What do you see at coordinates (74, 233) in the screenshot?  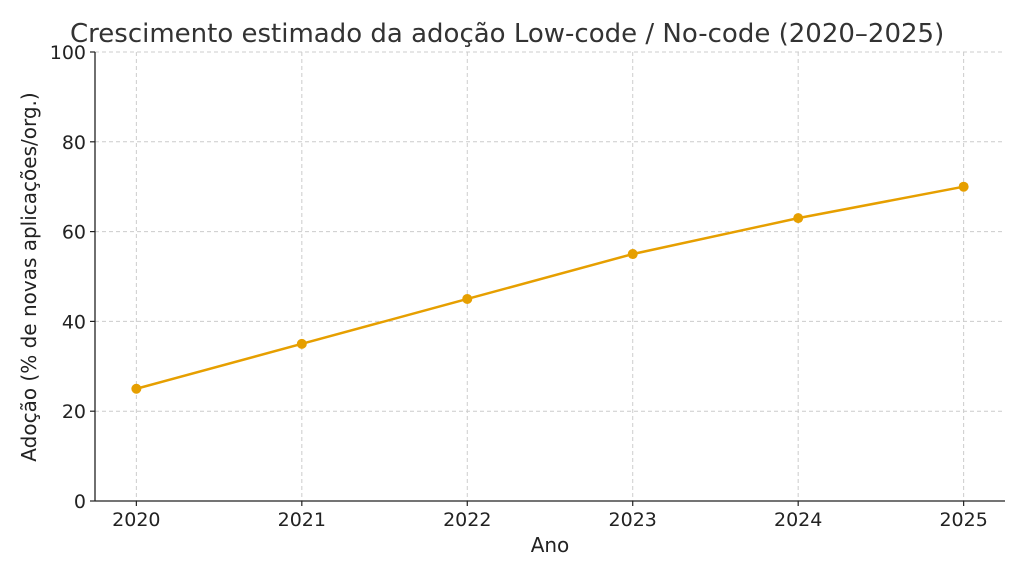 I see `y-tick-label: 60` at bounding box center [74, 233].